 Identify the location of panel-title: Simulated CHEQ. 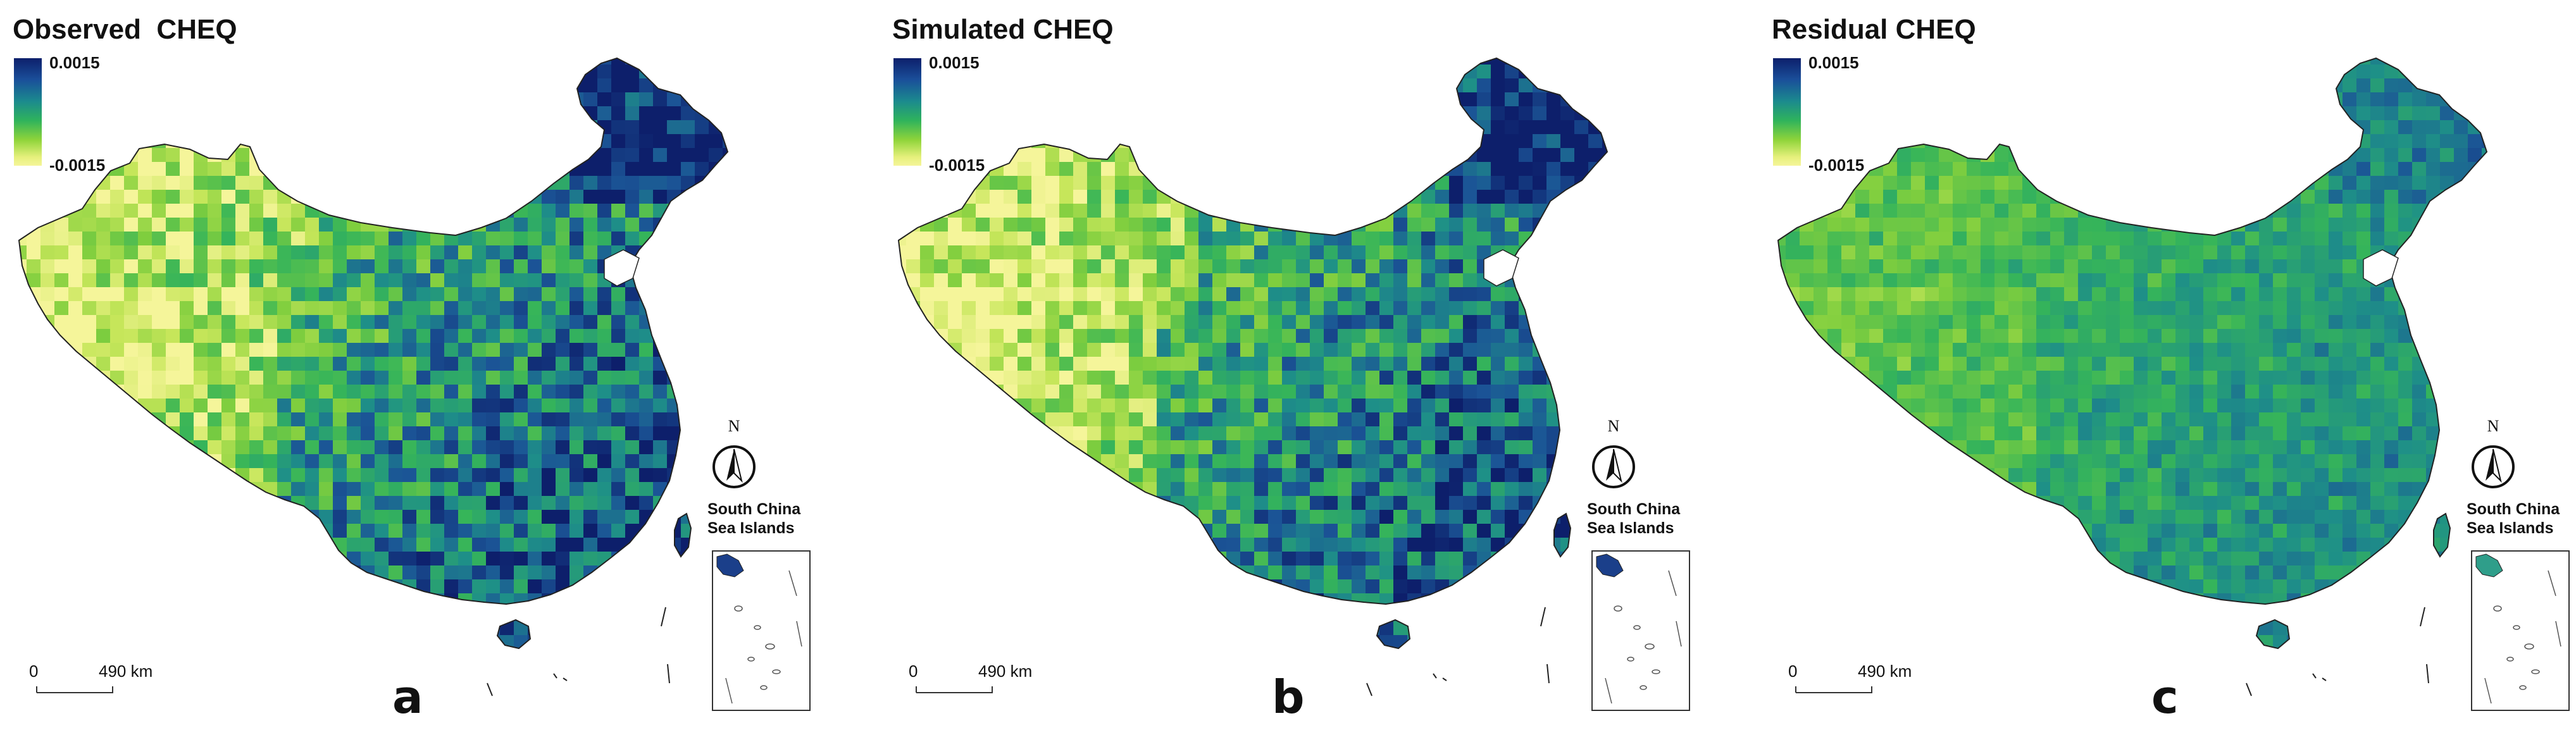
(1003, 29).